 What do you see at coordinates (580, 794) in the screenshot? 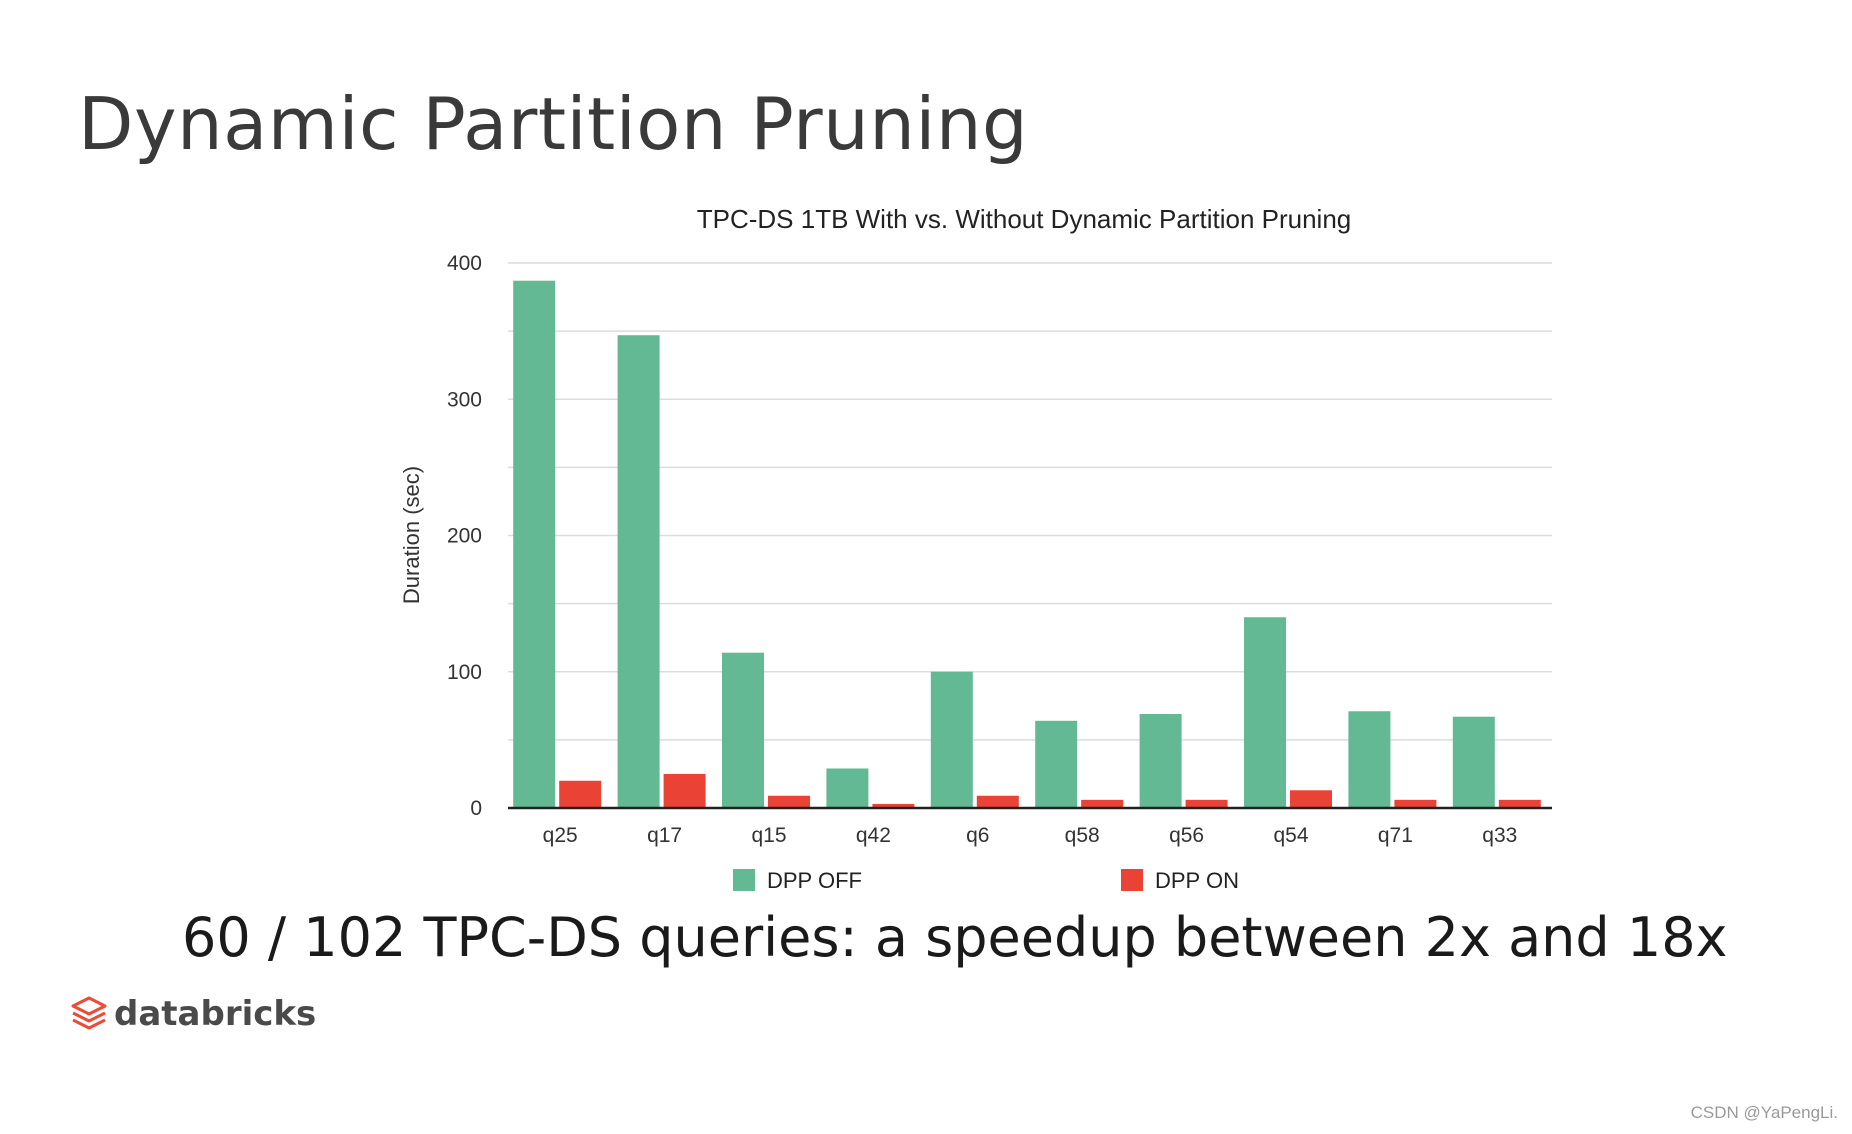
I see `bar-dpp-on-q25` at bounding box center [580, 794].